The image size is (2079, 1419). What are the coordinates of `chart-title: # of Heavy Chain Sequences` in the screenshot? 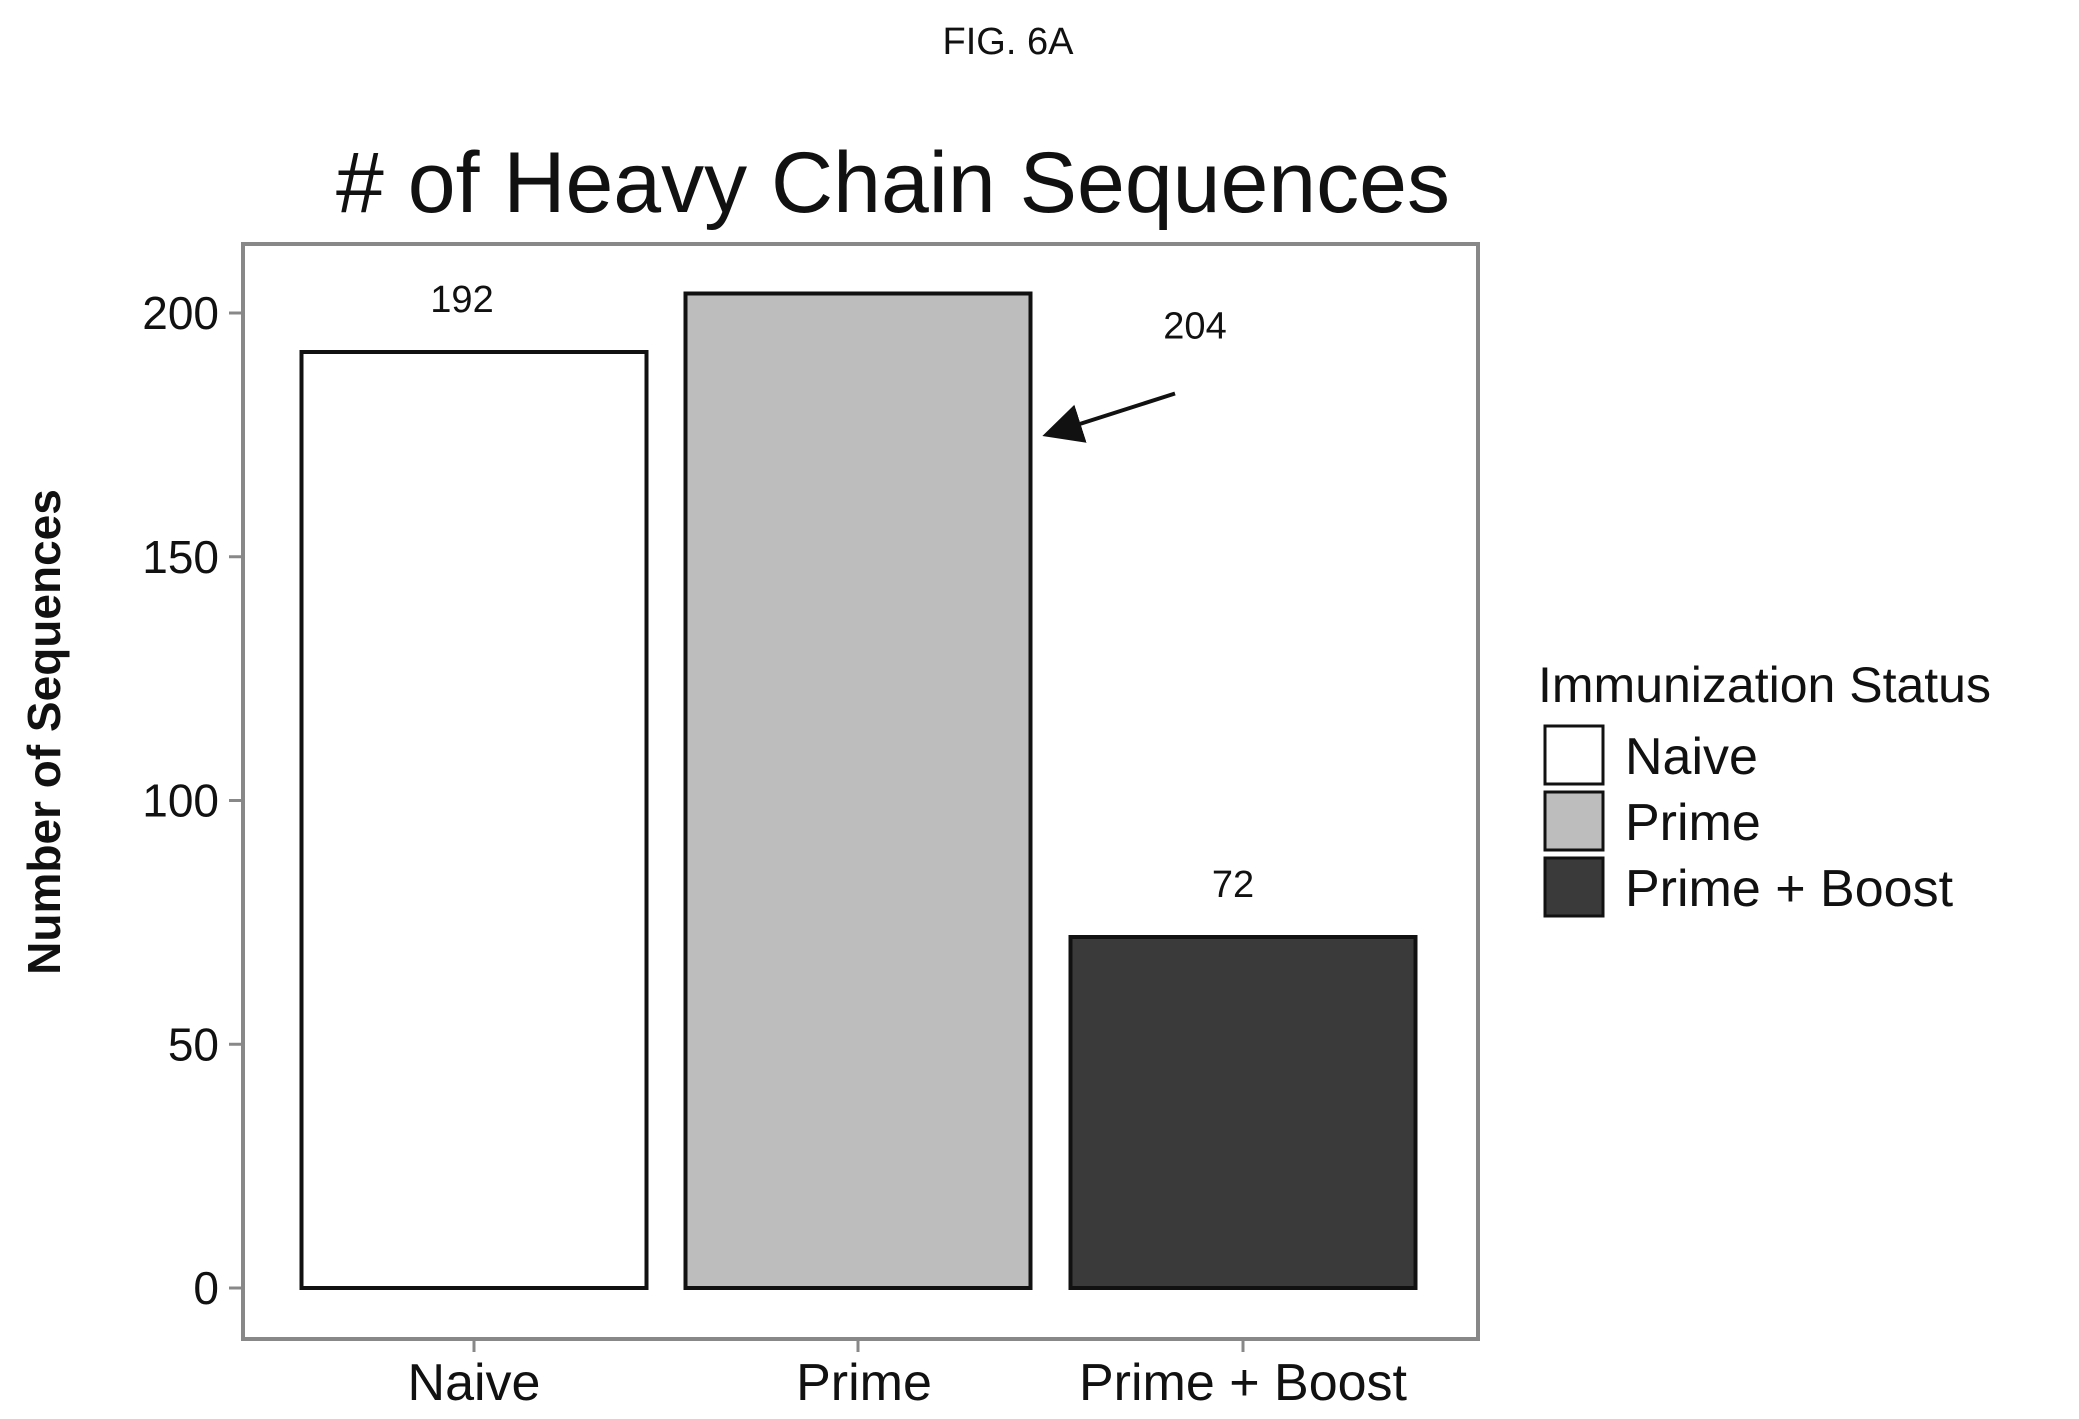 It's located at (893, 183).